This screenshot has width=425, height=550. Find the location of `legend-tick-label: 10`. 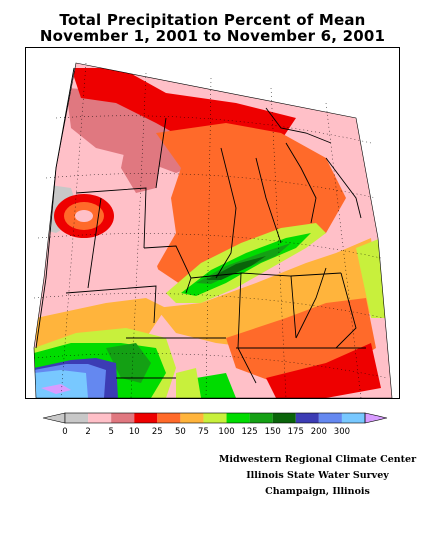

legend-tick-label: 10 is located at coordinates (134, 432).